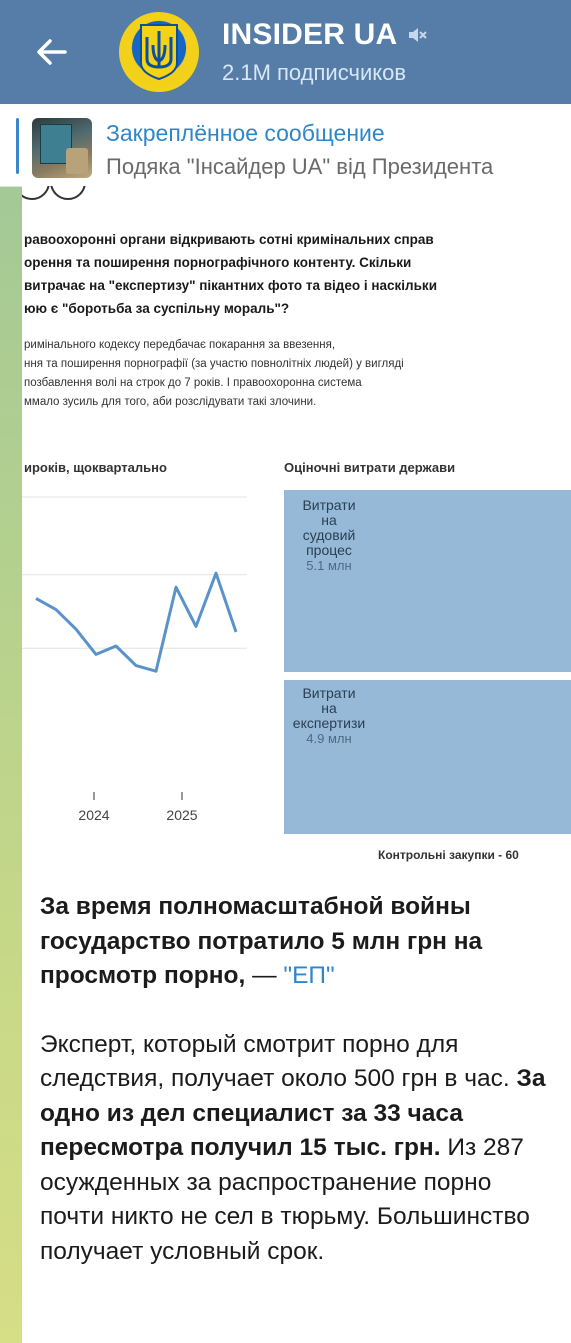 The width and height of the screenshot is (571, 1343). I want to click on treemap-cell: Витрати на судовий процес 5.1 млн, so click(427, 581).